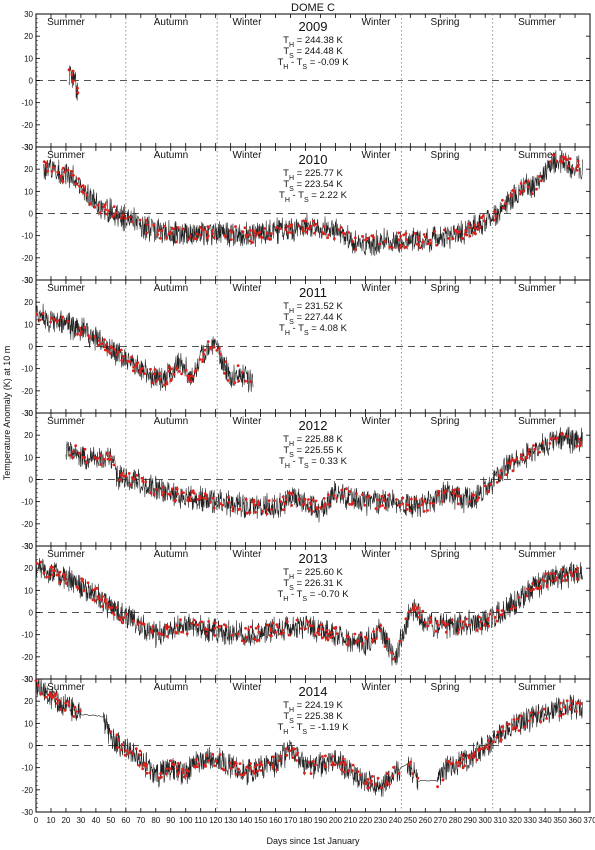 Image resolution: width=595 pixels, height=850 pixels. What do you see at coordinates (27, 103) in the screenshot?
I see `y-tick-label: -10` at bounding box center [27, 103].